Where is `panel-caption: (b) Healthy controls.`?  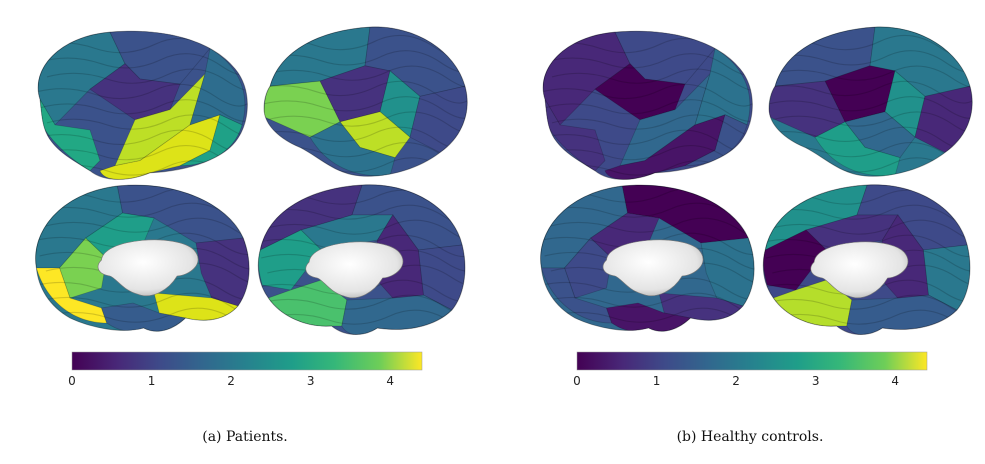 panel-caption: (b) Healthy controls. is located at coordinates (750, 437).